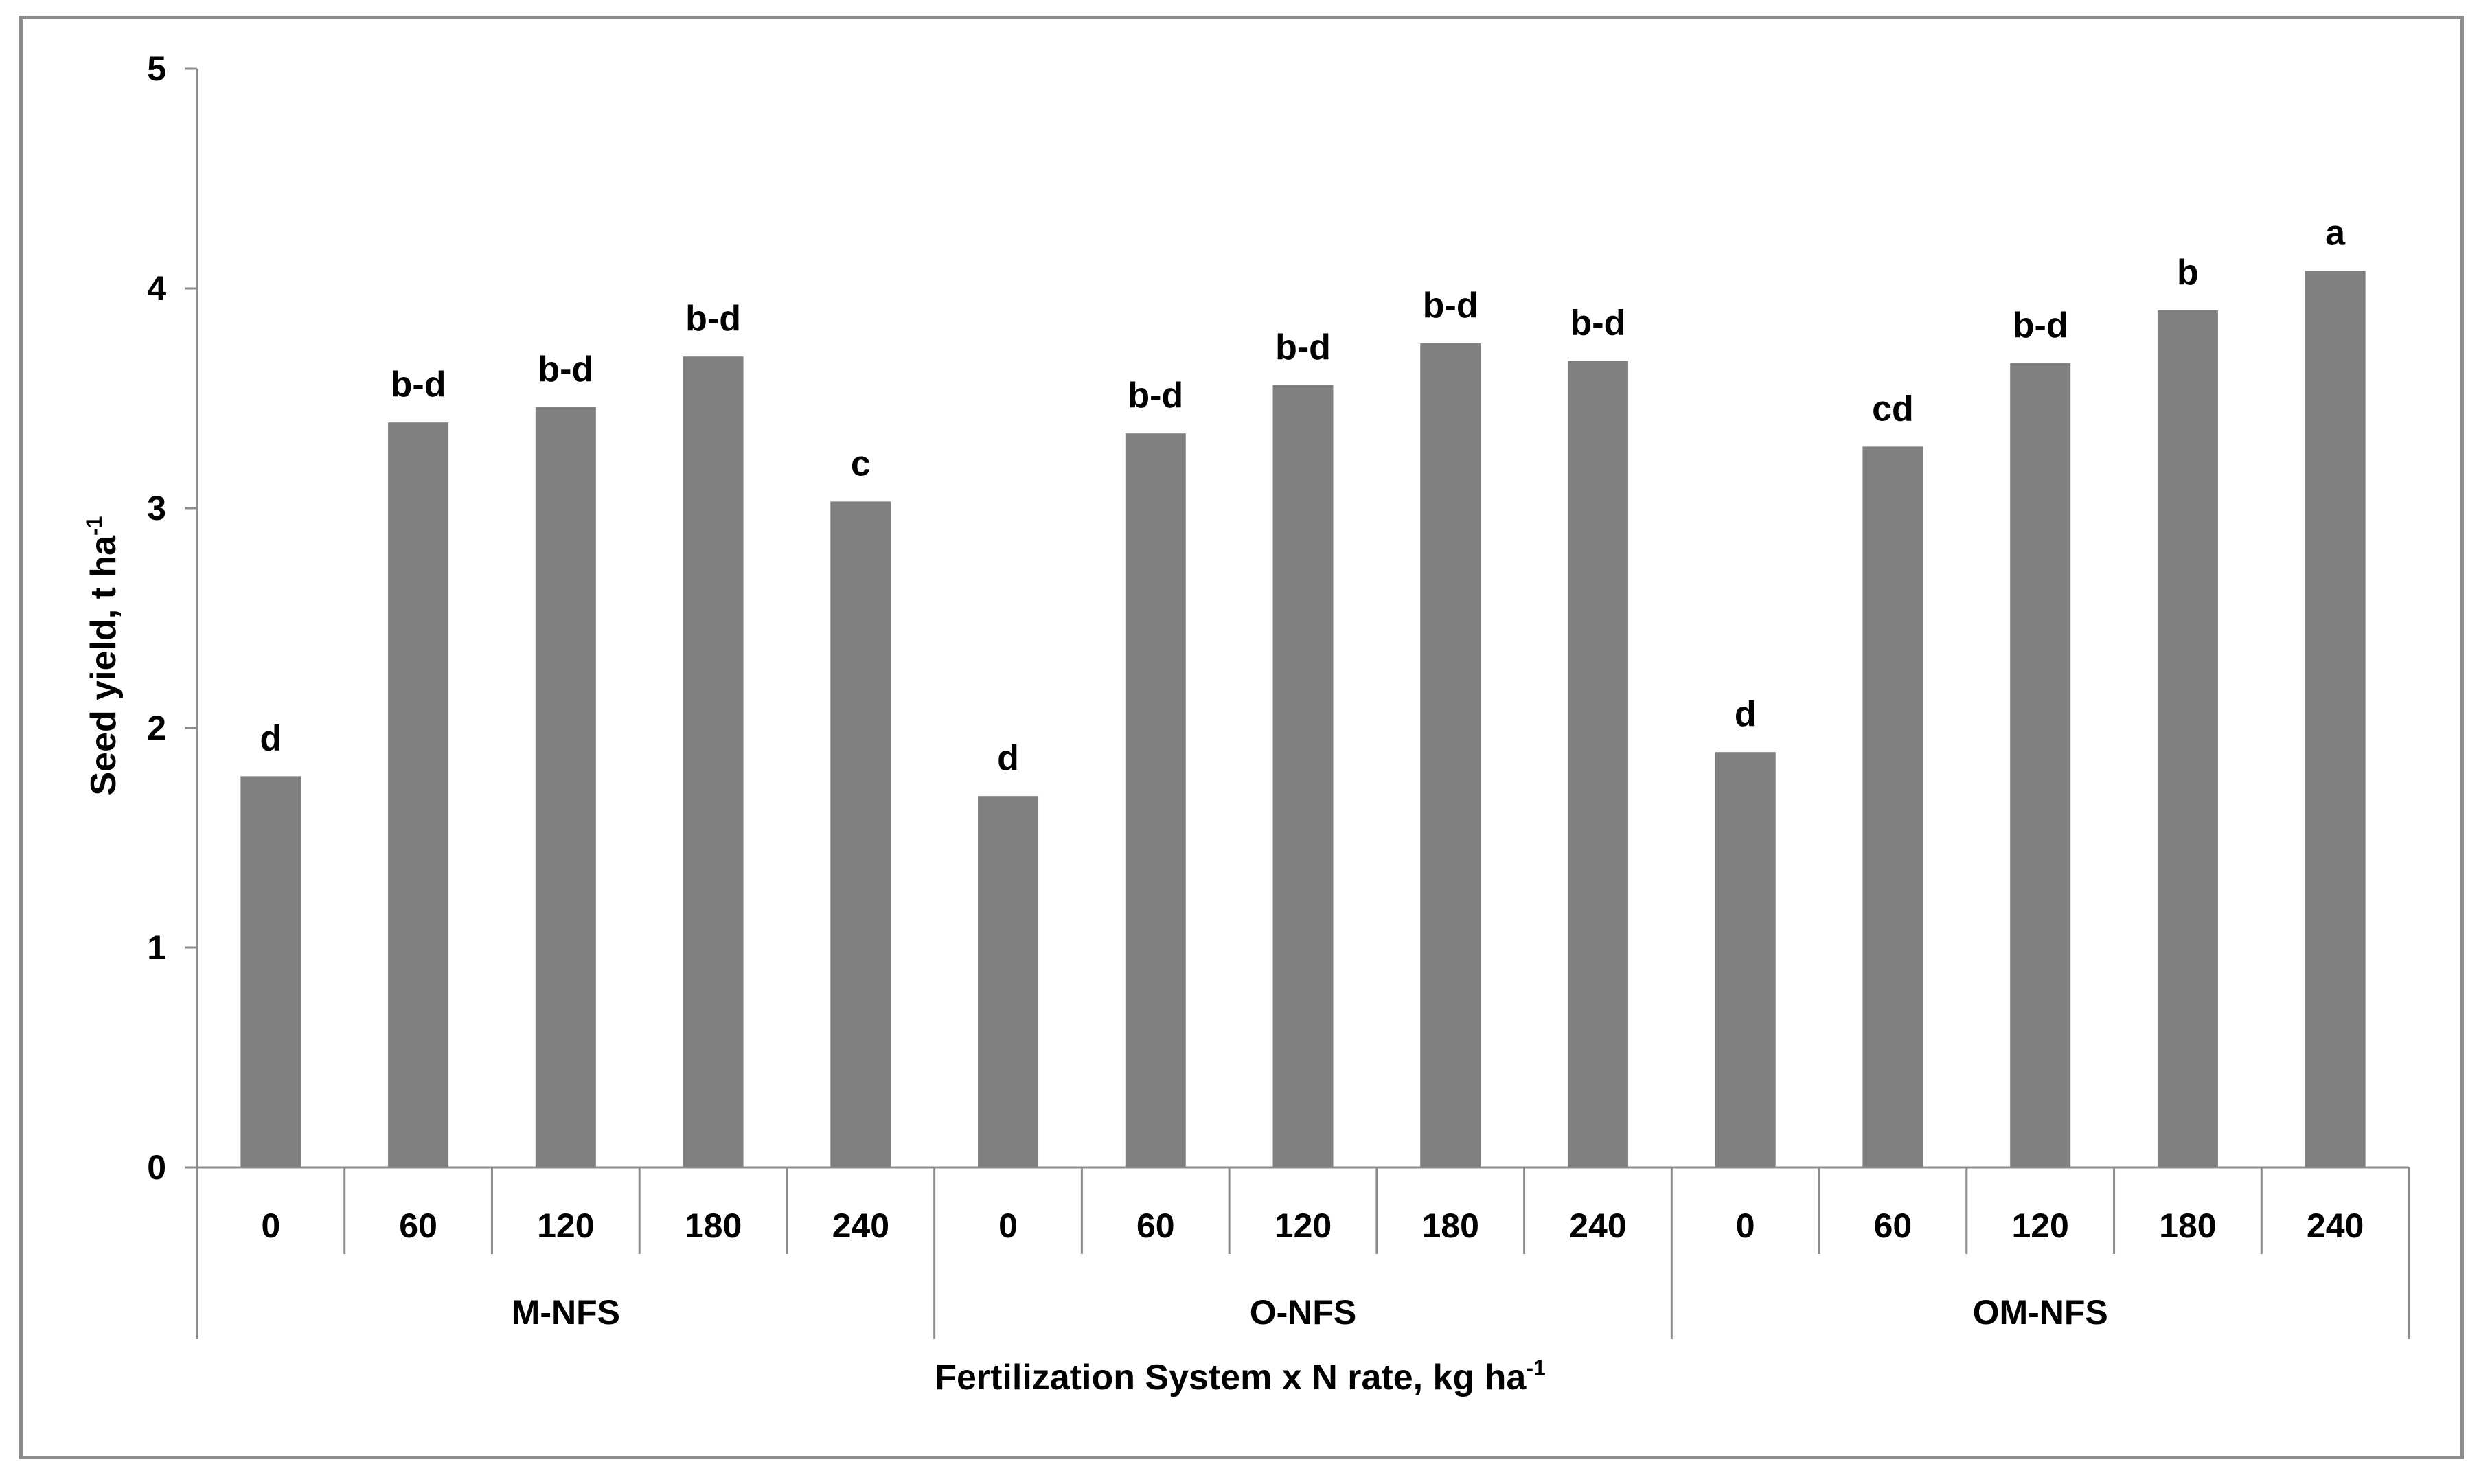 The width and height of the screenshot is (2479, 1484). Describe the element at coordinates (156, 508) in the screenshot. I see `y-tick-label: 3` at that location.